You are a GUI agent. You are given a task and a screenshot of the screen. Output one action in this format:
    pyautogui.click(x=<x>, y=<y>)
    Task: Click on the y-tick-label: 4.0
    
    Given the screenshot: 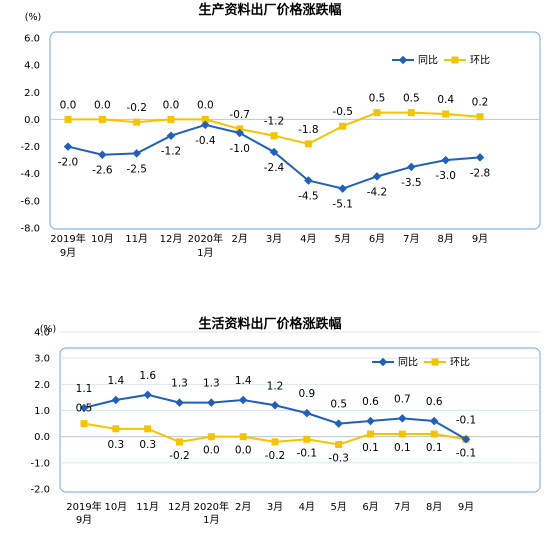 What is the action you would take?
    pyautogui.click(x=42, y=333)
    